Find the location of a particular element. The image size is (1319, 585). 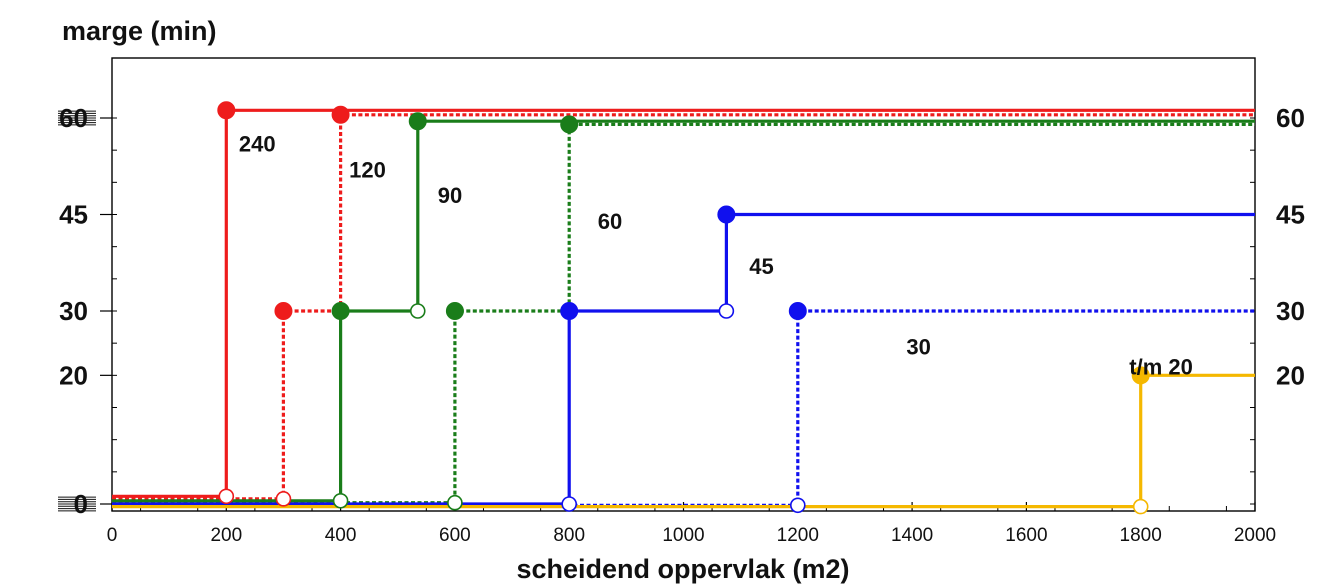

series-annotation: 120 is located at coordinates (367, 169).